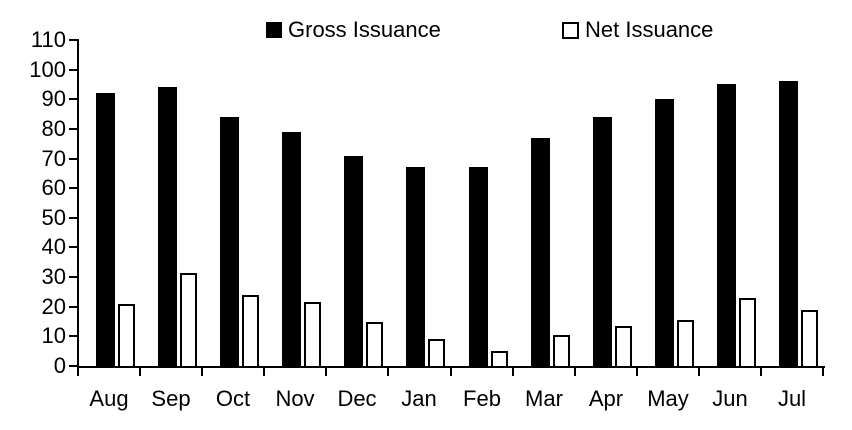  I want to click on y-axis-tick-label: 80, so click(53, 128).